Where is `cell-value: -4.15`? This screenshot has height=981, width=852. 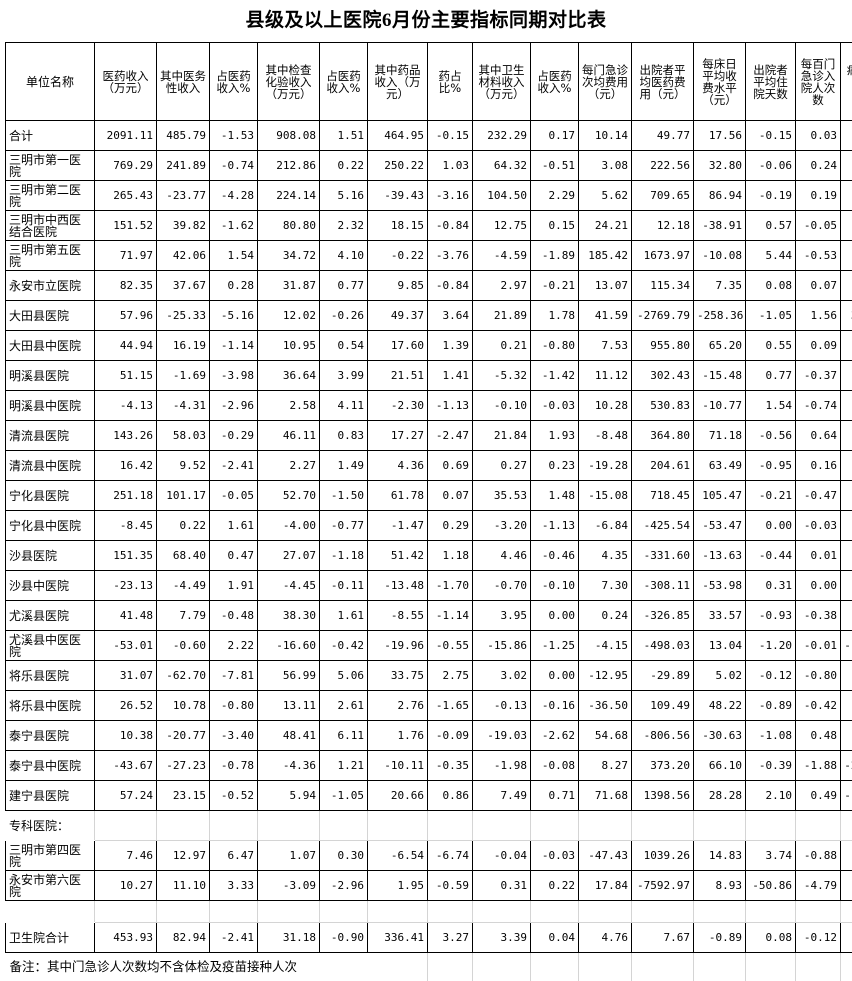 cell-value: -4.15 is located at coordinates (605, 646).